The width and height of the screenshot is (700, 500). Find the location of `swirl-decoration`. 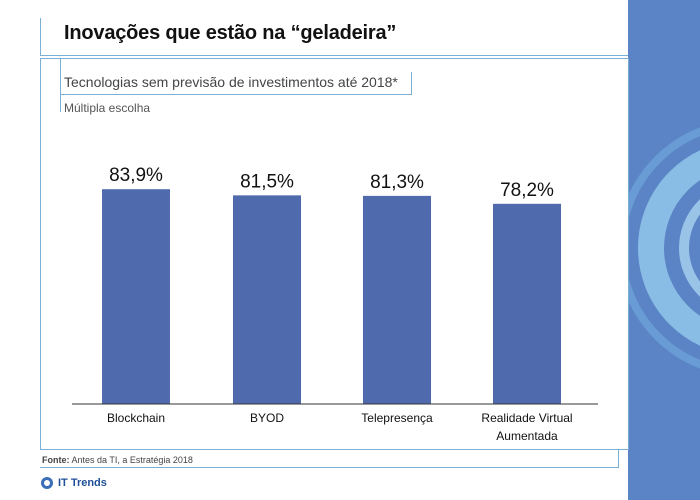

swirl-decoration is located at coordinates (664, 248).